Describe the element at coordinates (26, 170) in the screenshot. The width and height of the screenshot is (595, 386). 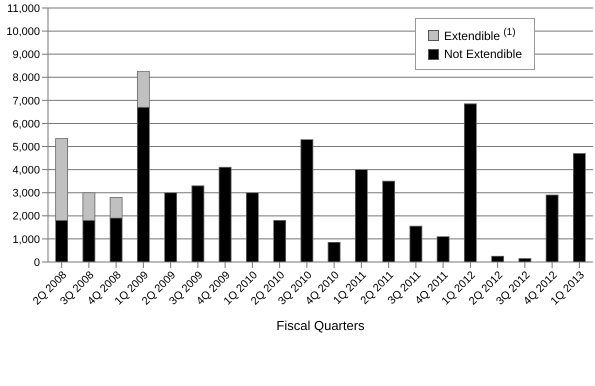
I see `y-tick-label: 4,000` at that location.